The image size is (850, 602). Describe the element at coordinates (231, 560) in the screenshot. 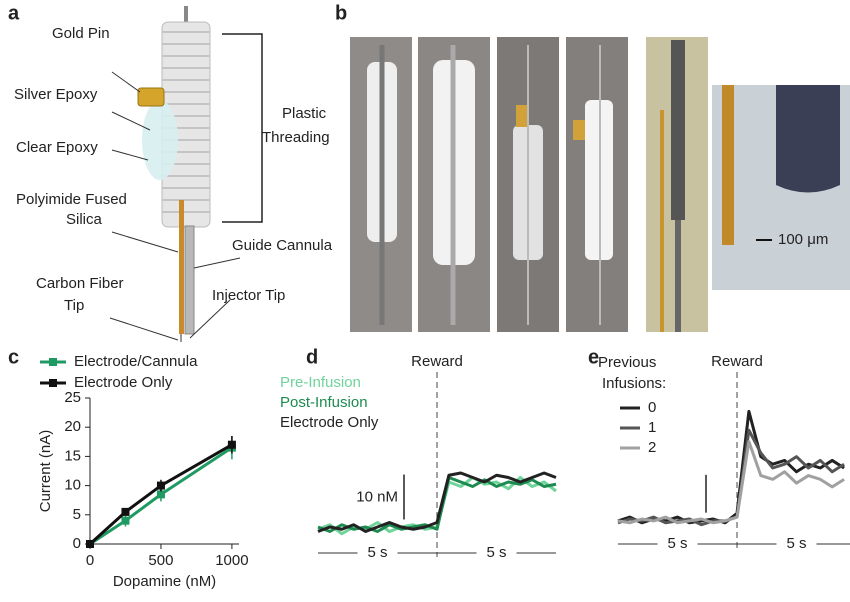

I see `x-tick-label: 1000` at that location.